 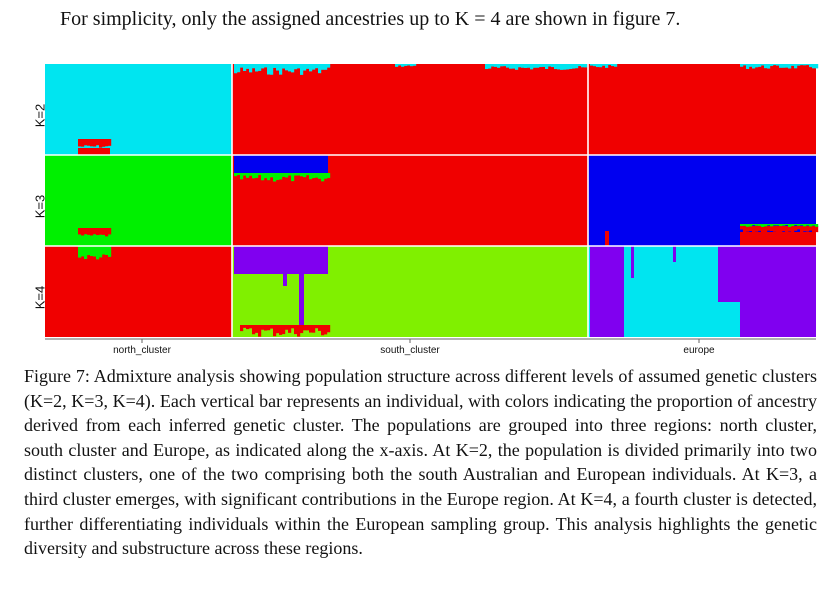 What do you see at coordinates (778, 239) in the screenshot?
I see `k3-europe-red-base` at bounding box center [778, 239].